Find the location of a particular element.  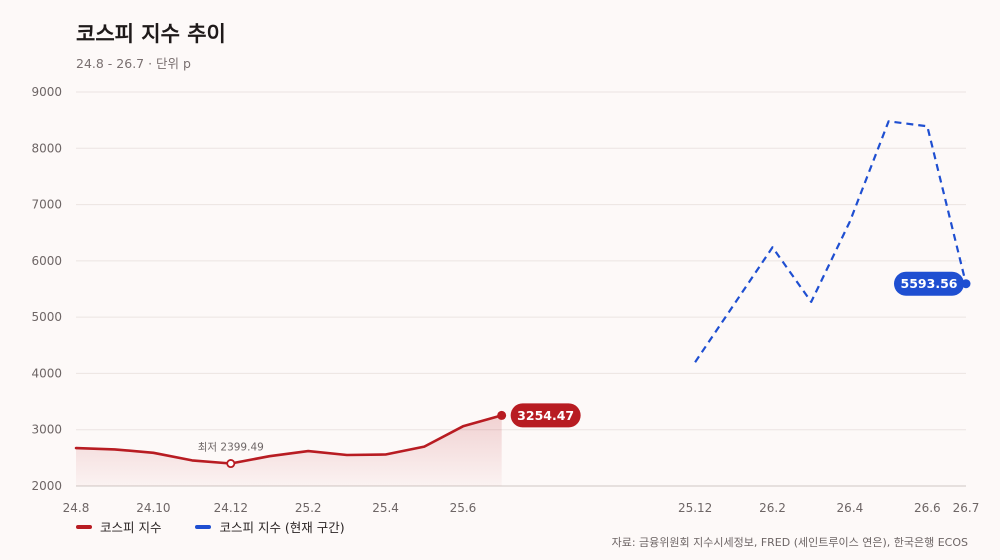

y-tick-label: 6000 is located at coordinates (46, 261).